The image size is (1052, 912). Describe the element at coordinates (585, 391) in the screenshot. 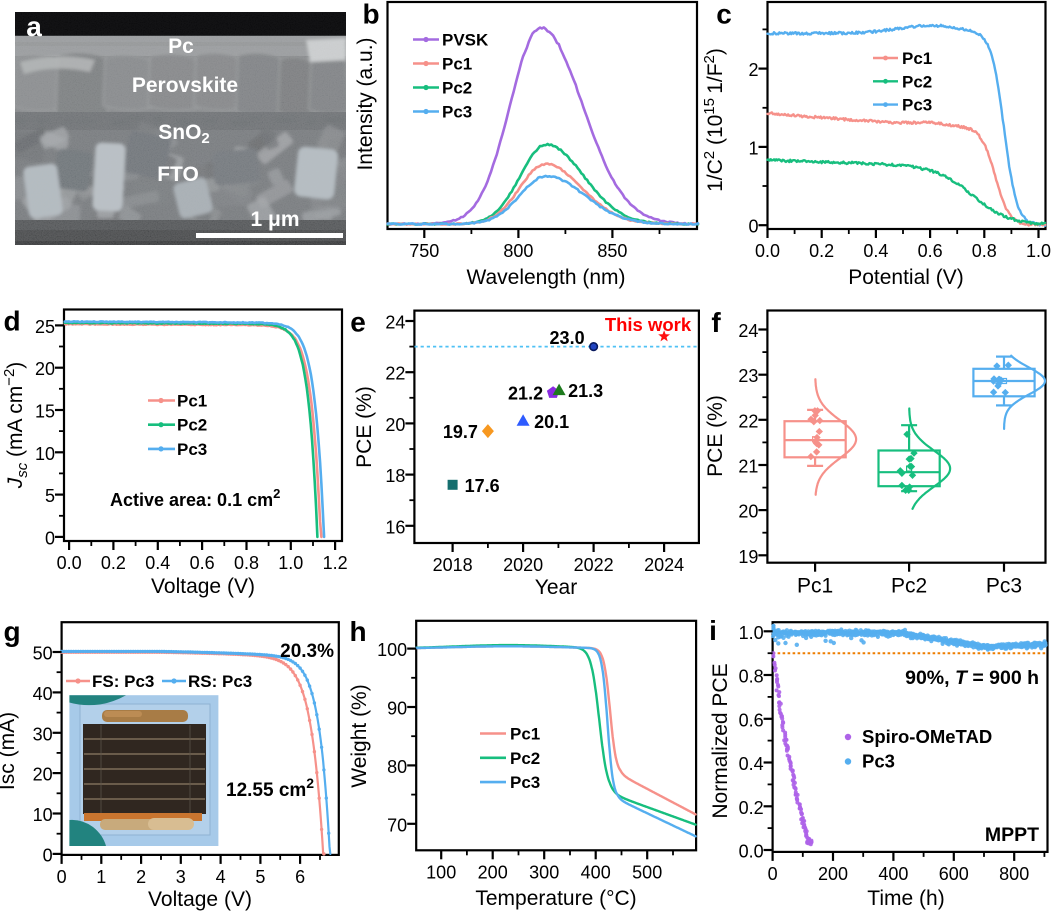

I see `svg-text: 21.3` at that location.